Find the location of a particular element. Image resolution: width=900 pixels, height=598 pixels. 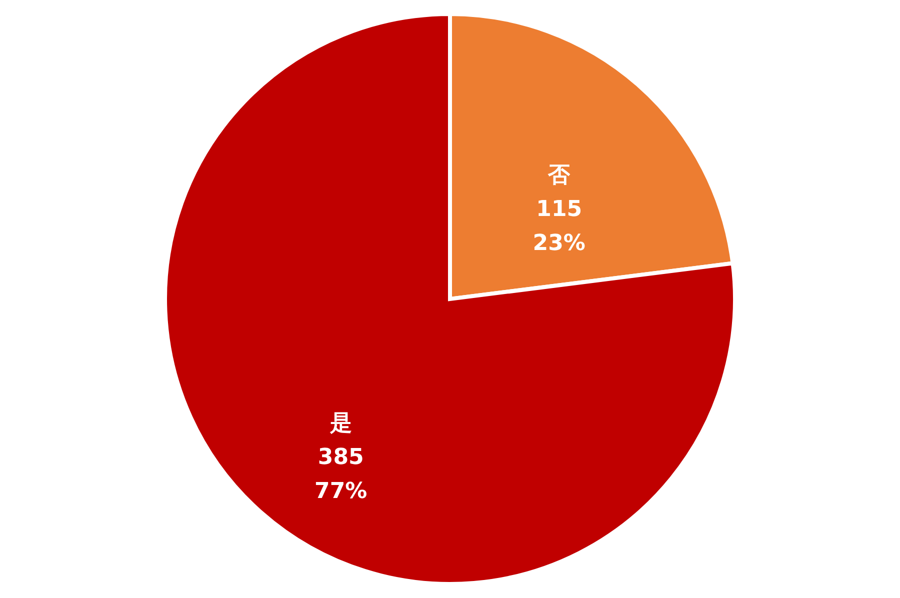

slice-label: 是 is located at coordinates (340, 423).